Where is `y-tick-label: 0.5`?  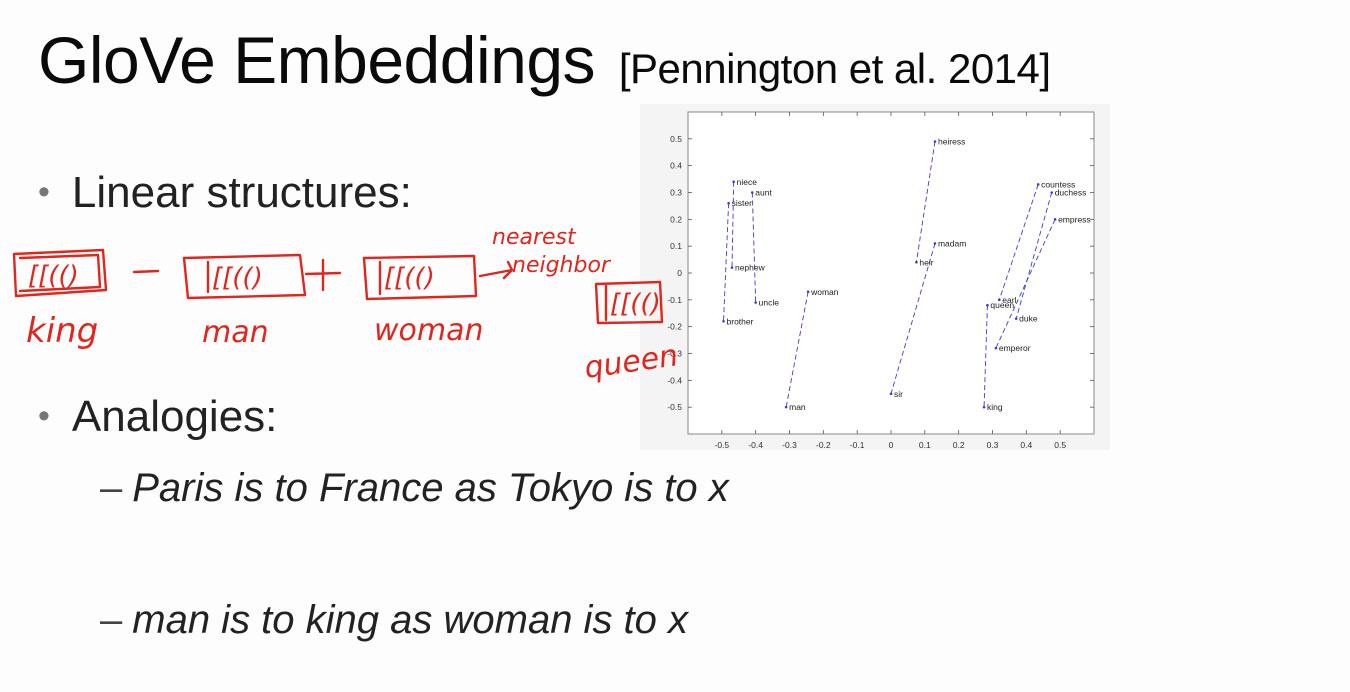
y-tick-label: 0.5 is located at coordinates (676, 139).